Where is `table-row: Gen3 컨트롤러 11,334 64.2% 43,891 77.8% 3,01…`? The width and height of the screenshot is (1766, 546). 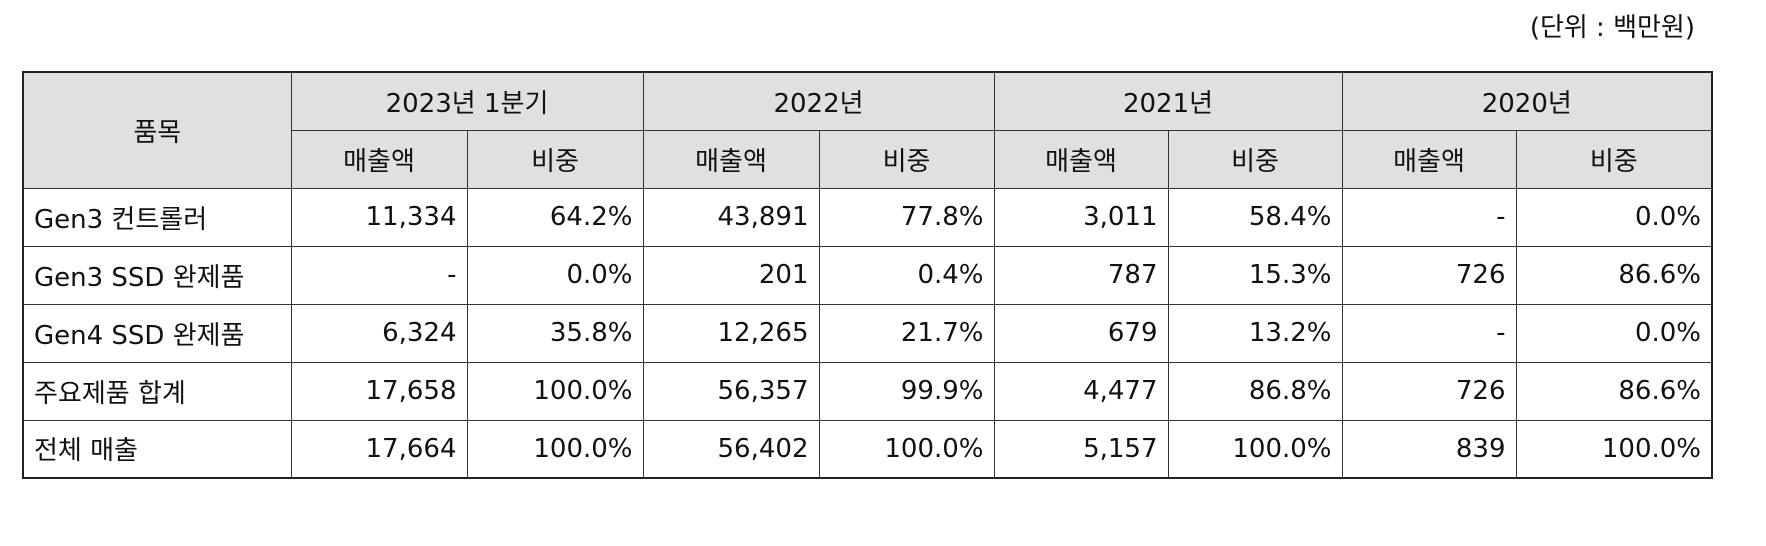 table-row: Gen3 컨트롤러 11,334 64.2% 43,891 77.8% 3,01… is located at coordinates (867, 217).